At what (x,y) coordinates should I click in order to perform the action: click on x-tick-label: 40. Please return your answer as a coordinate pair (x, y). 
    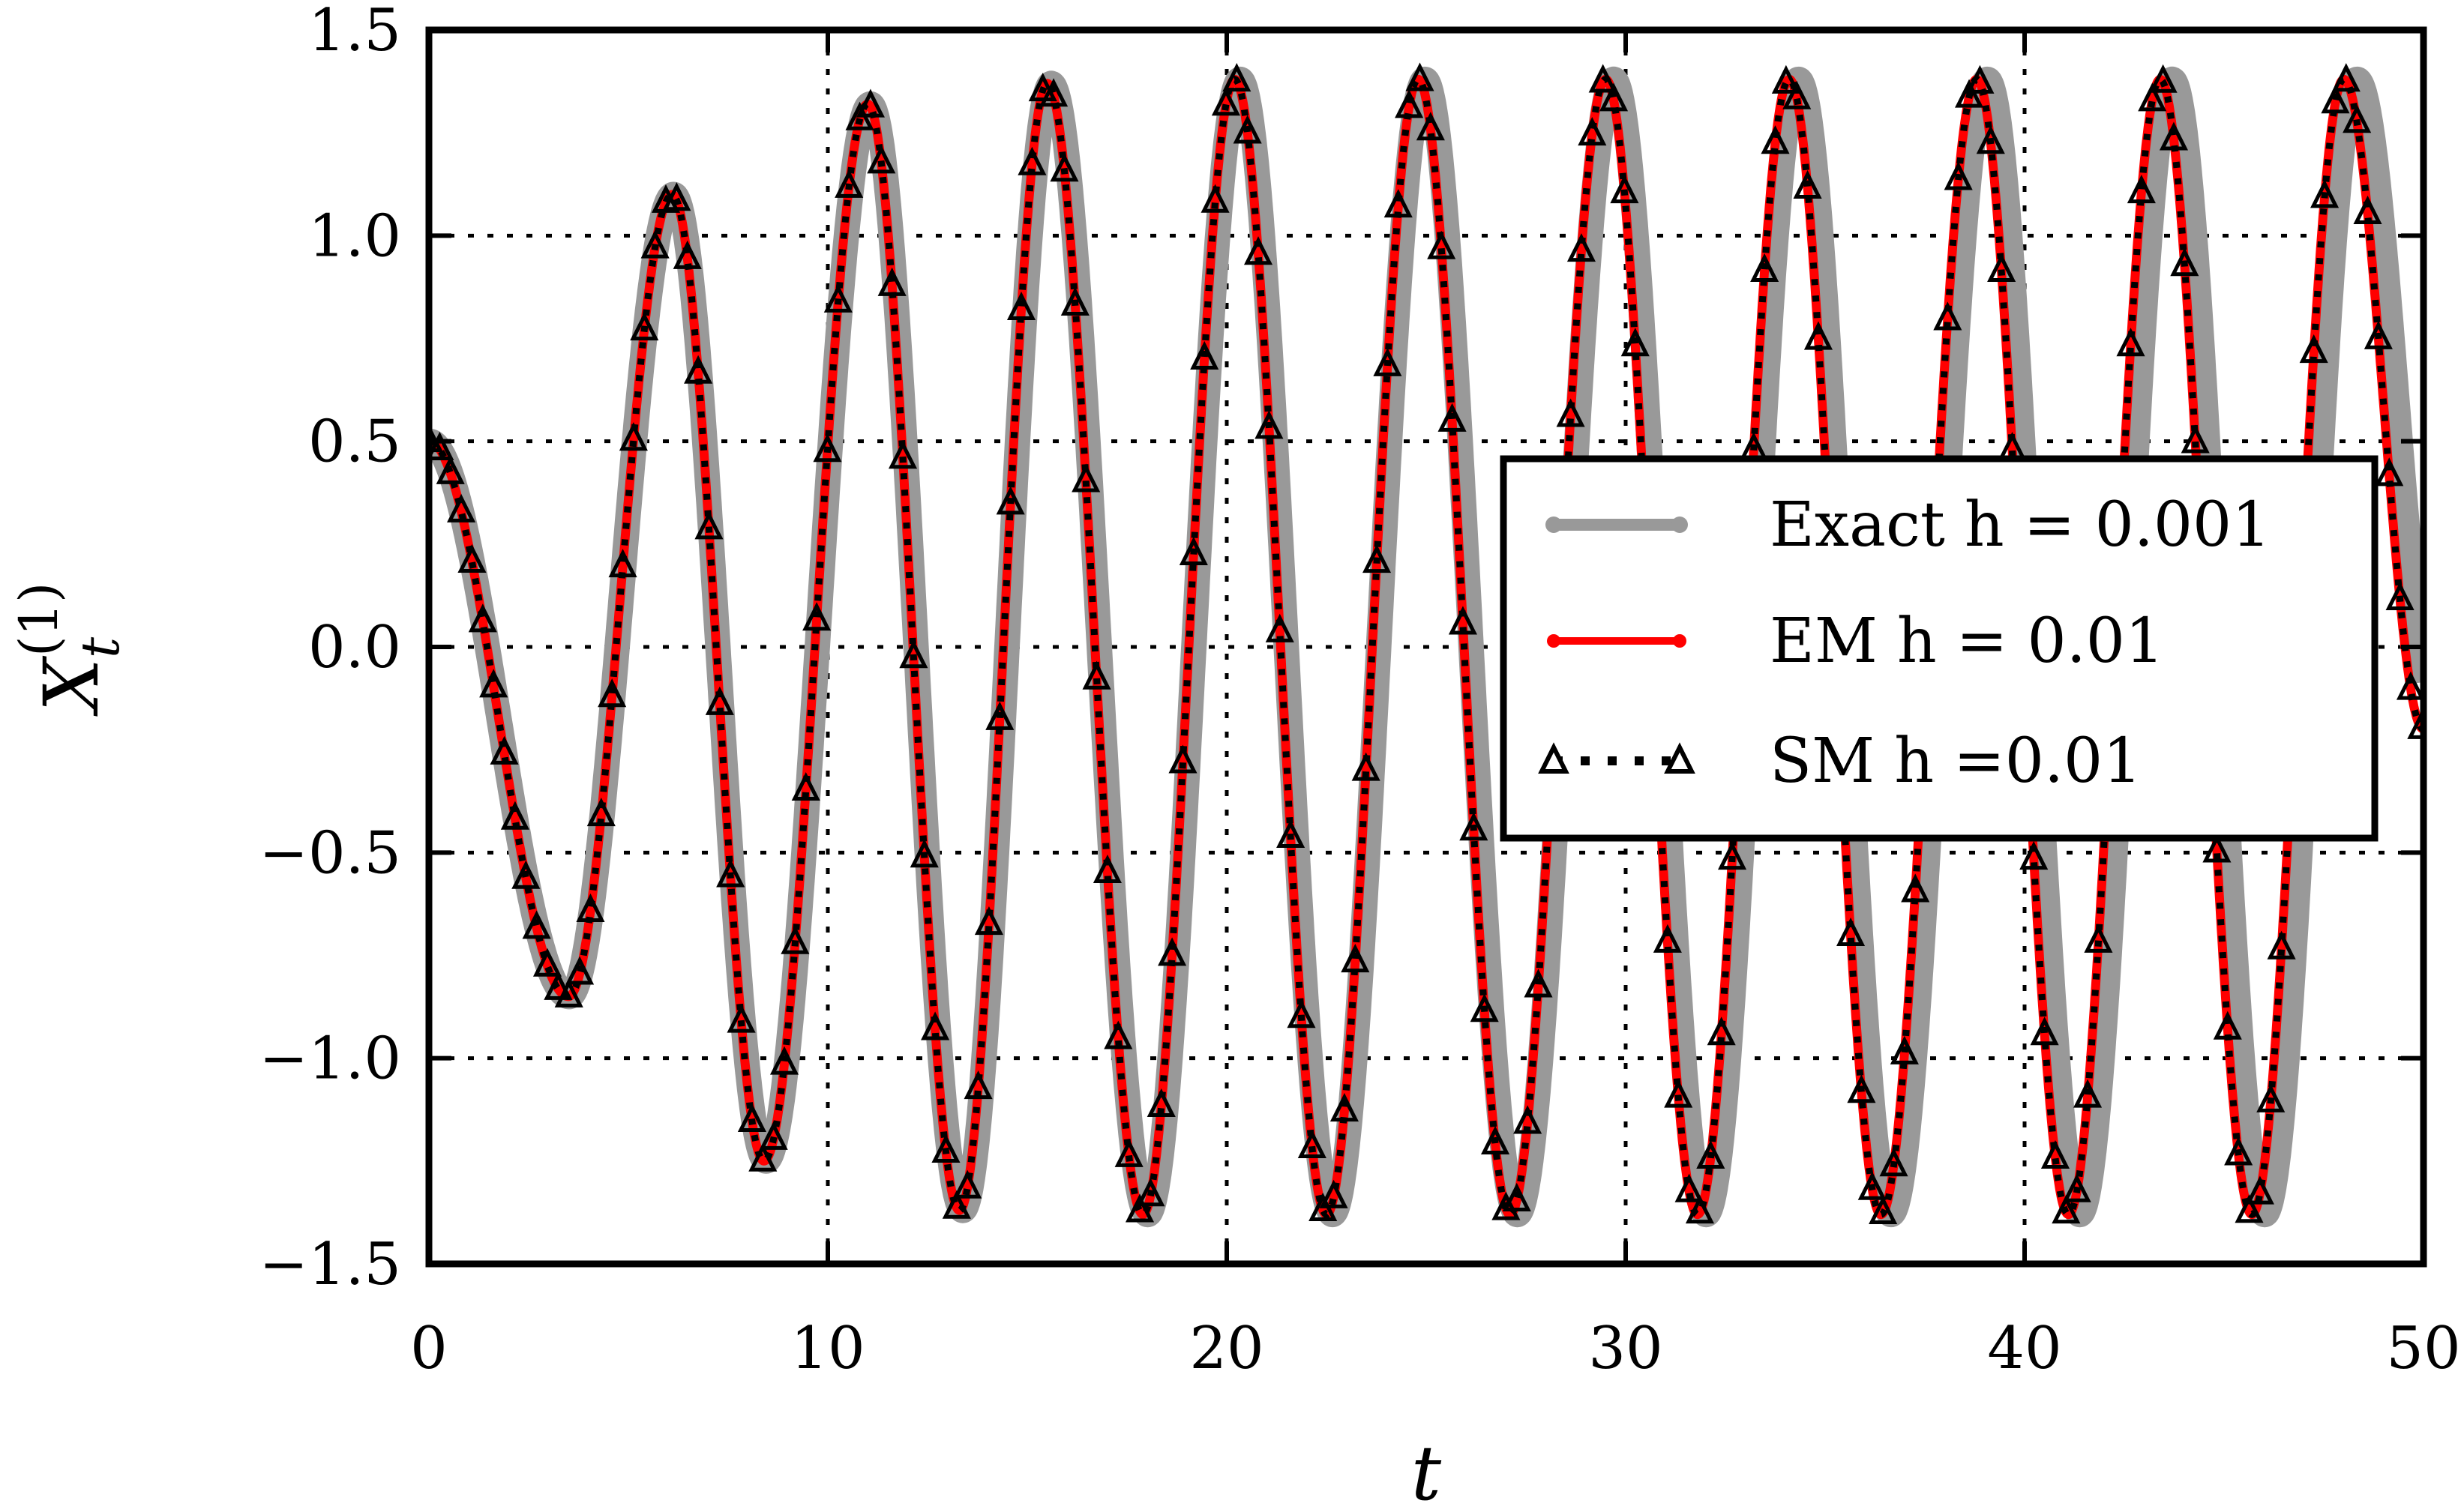
    Looking at the image, I should click on (2024, 1348).